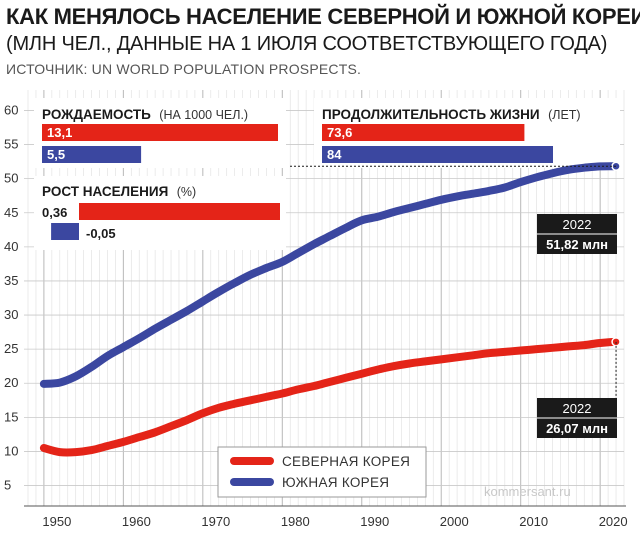 The image size is (640, 537). Describe the element at coordinates (11, 348) in the screenshot. I see `y-tick-label: 25` at that location.